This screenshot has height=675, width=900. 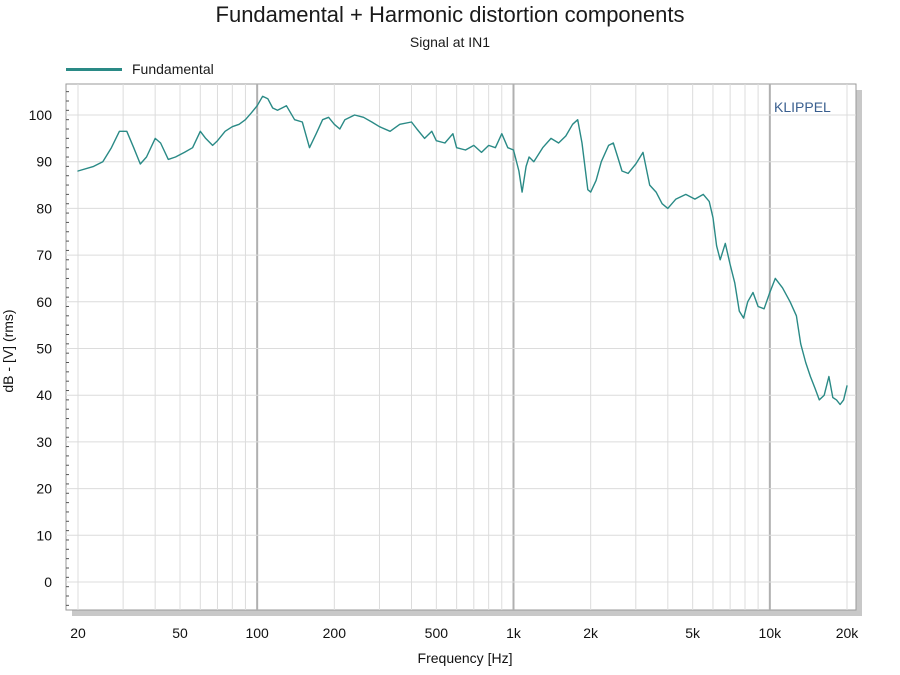 I want to click on x-tick-label: 20k, so click(x=848, y=633).